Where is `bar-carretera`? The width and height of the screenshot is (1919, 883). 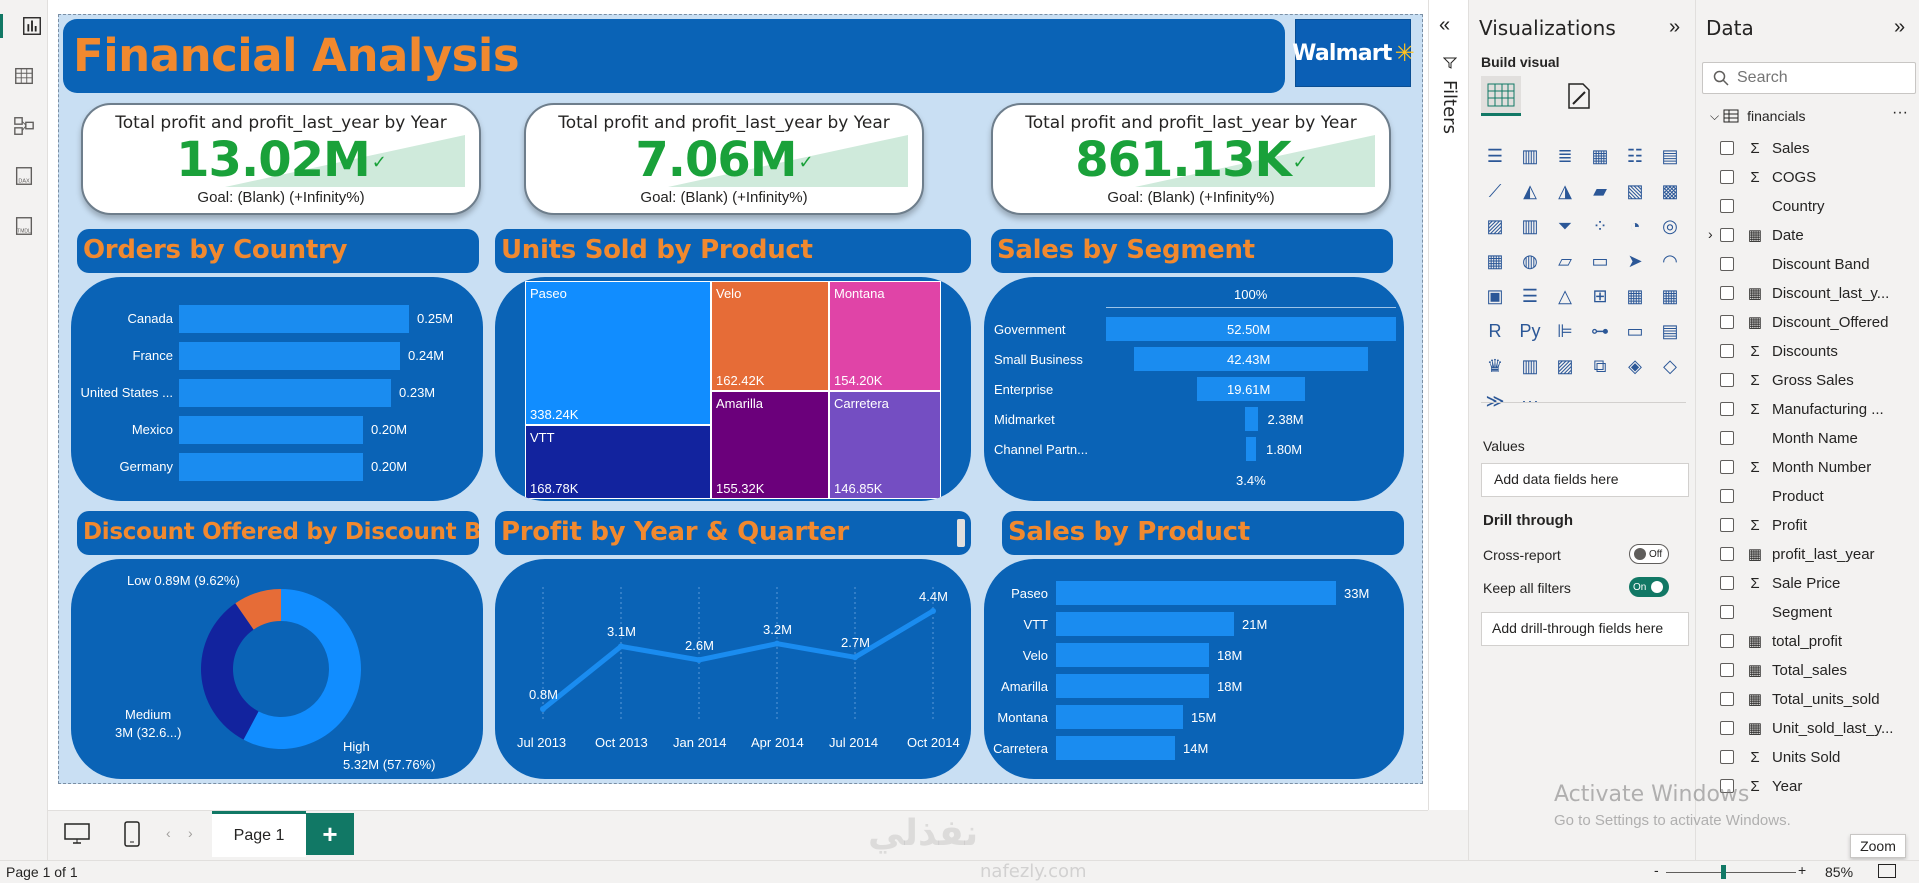
bar-carretera is located at coordinates (1115, 748).